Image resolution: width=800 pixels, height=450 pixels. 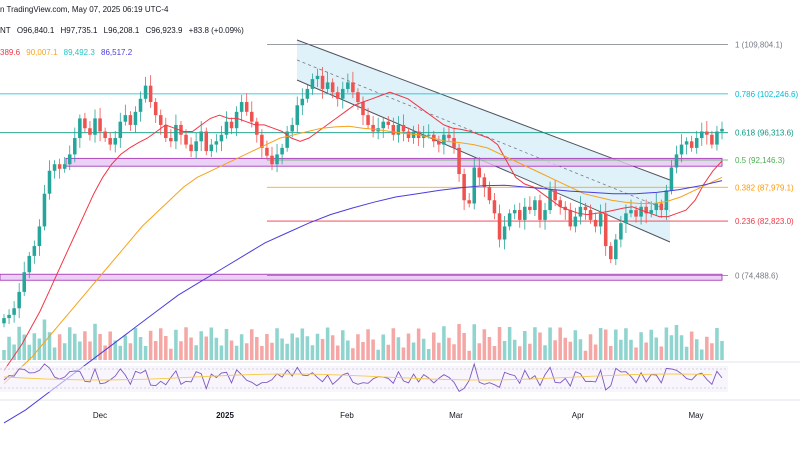 I want to click on time-axis-label: 2025, so click(x=225, y=415).